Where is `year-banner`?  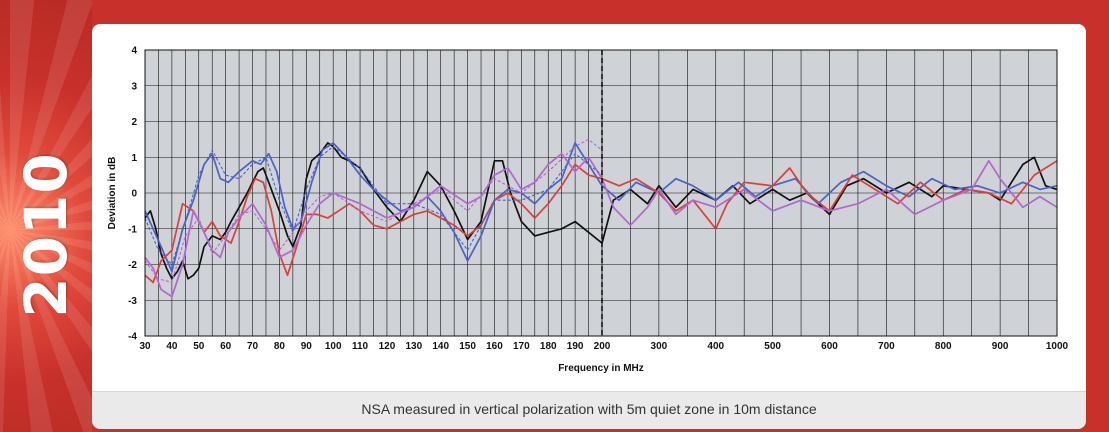
year-banner is located at coordinates (46, 216).